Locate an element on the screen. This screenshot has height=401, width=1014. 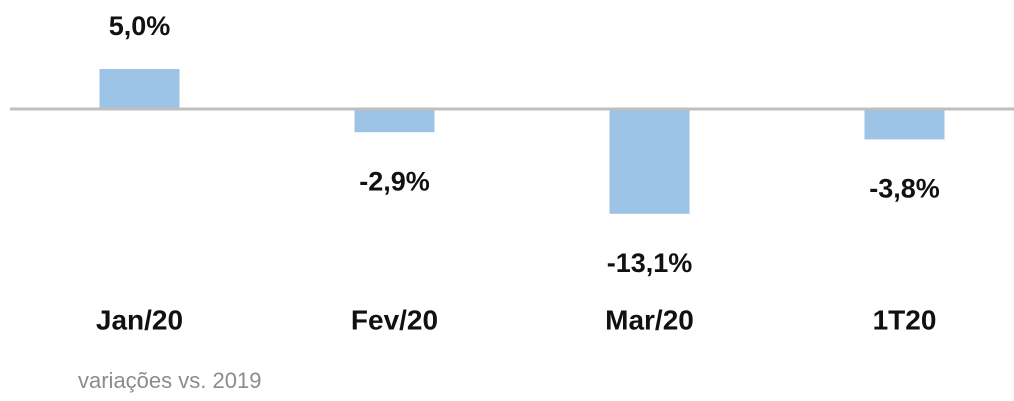
x-tick-label: Jan/20 is located at coordinates (139, 319).